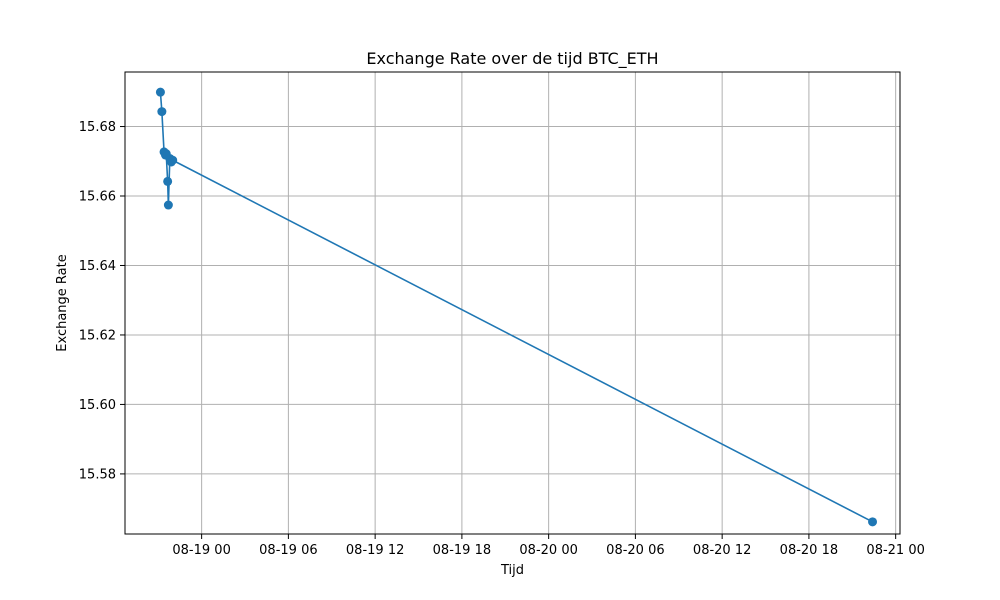 This screenshot has height=600, width=1000. I want to click on y-tick-label: 15.64, so click(97, 266).